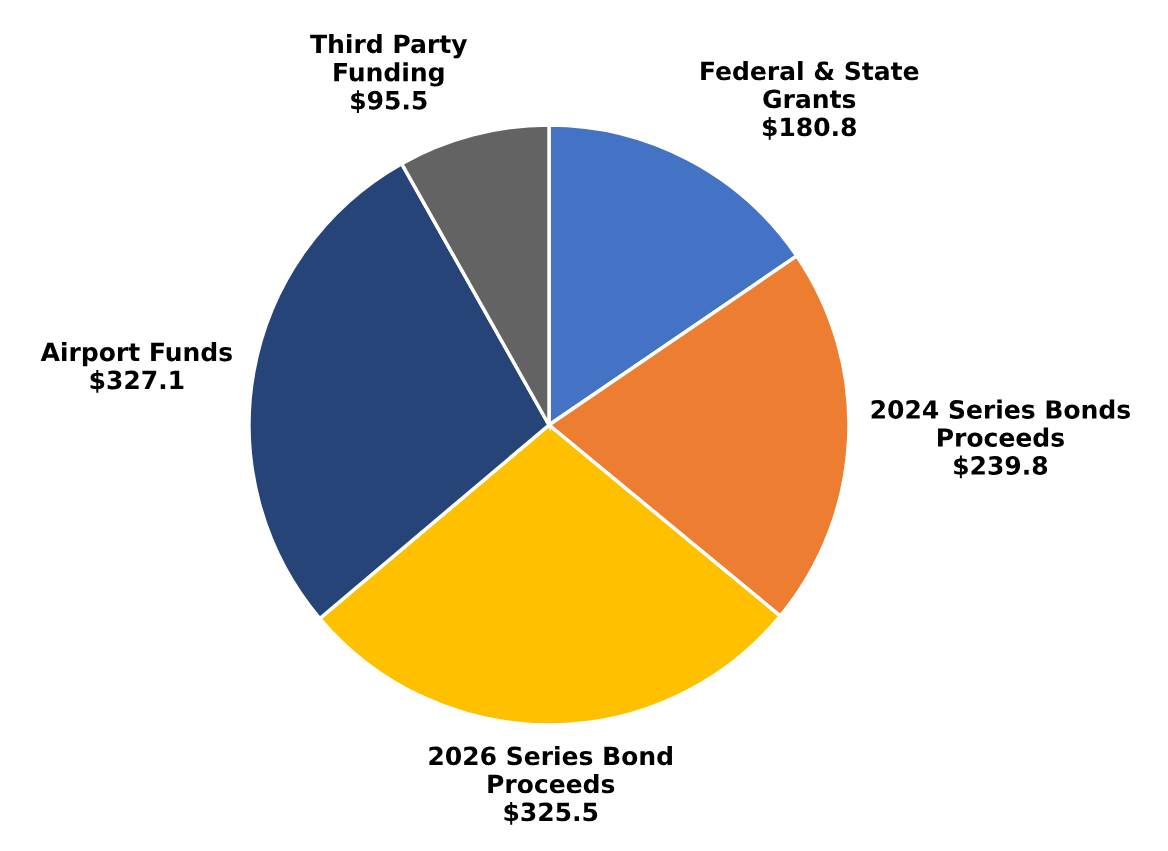  Describe the element at coordinates (137, 381) in the screenshot. I see `data-label: $327.1` at that location.